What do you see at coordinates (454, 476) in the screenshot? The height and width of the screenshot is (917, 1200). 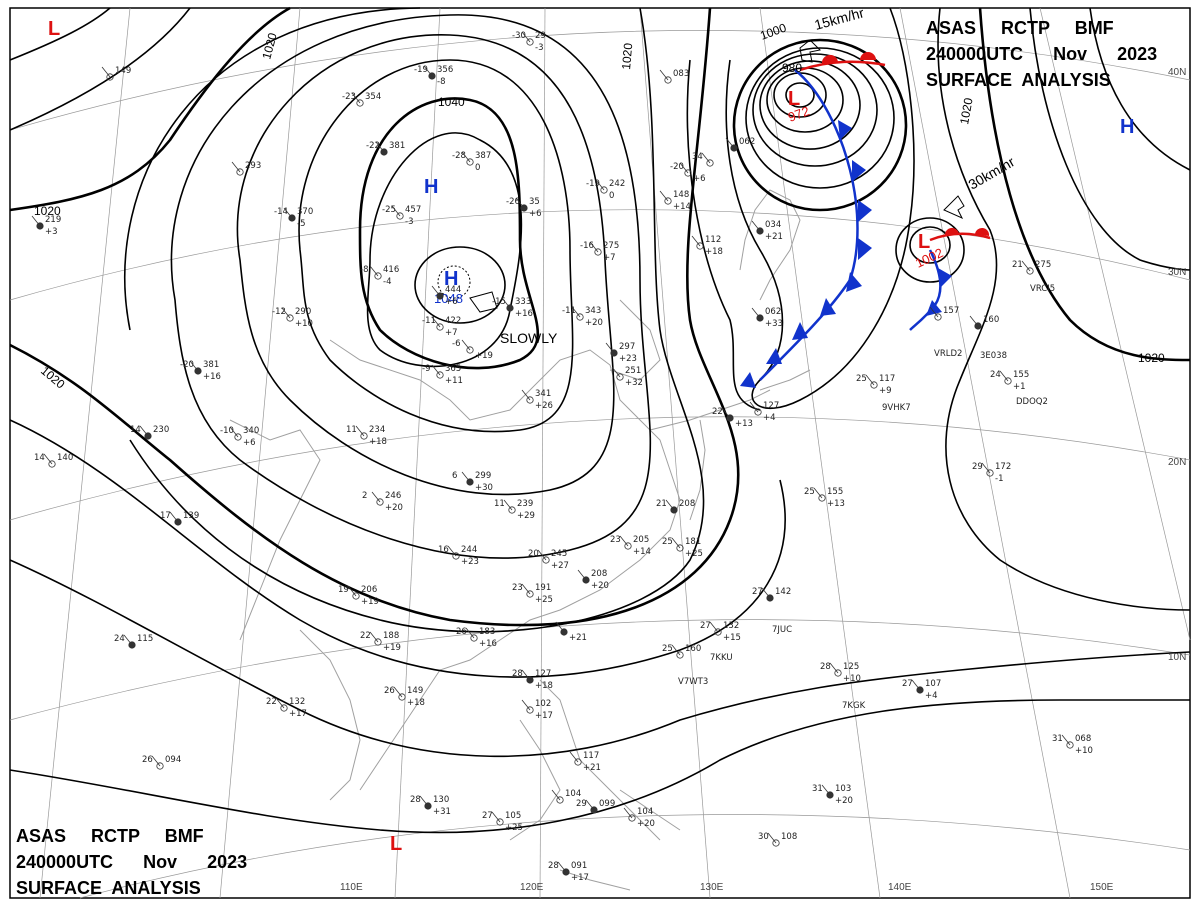 I see `station-temperature: 6` at bounding box center [454, 476].